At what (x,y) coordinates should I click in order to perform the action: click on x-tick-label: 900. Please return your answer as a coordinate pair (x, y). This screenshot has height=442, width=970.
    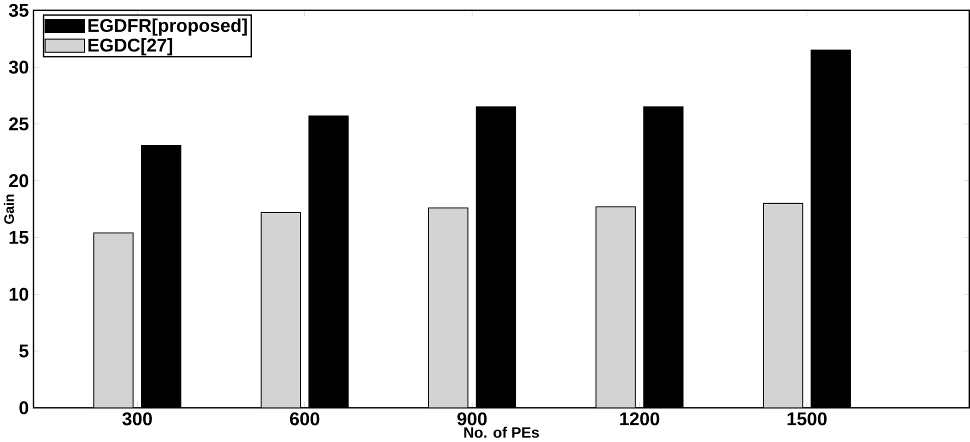
    Looking at the image, I should click on (472, 419).